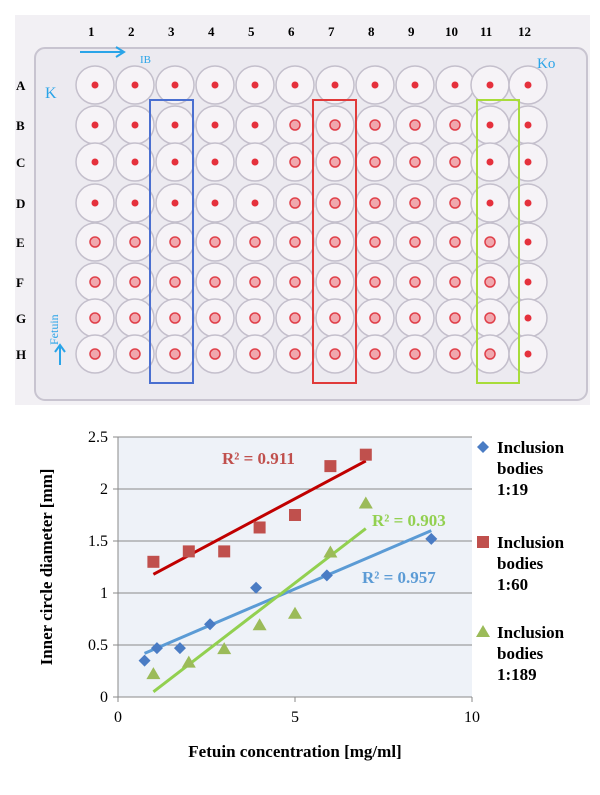  What do you see at coordinates (524, 31) in the screenshot?
I see `column-label: 12` at bounding box center [524, 31].